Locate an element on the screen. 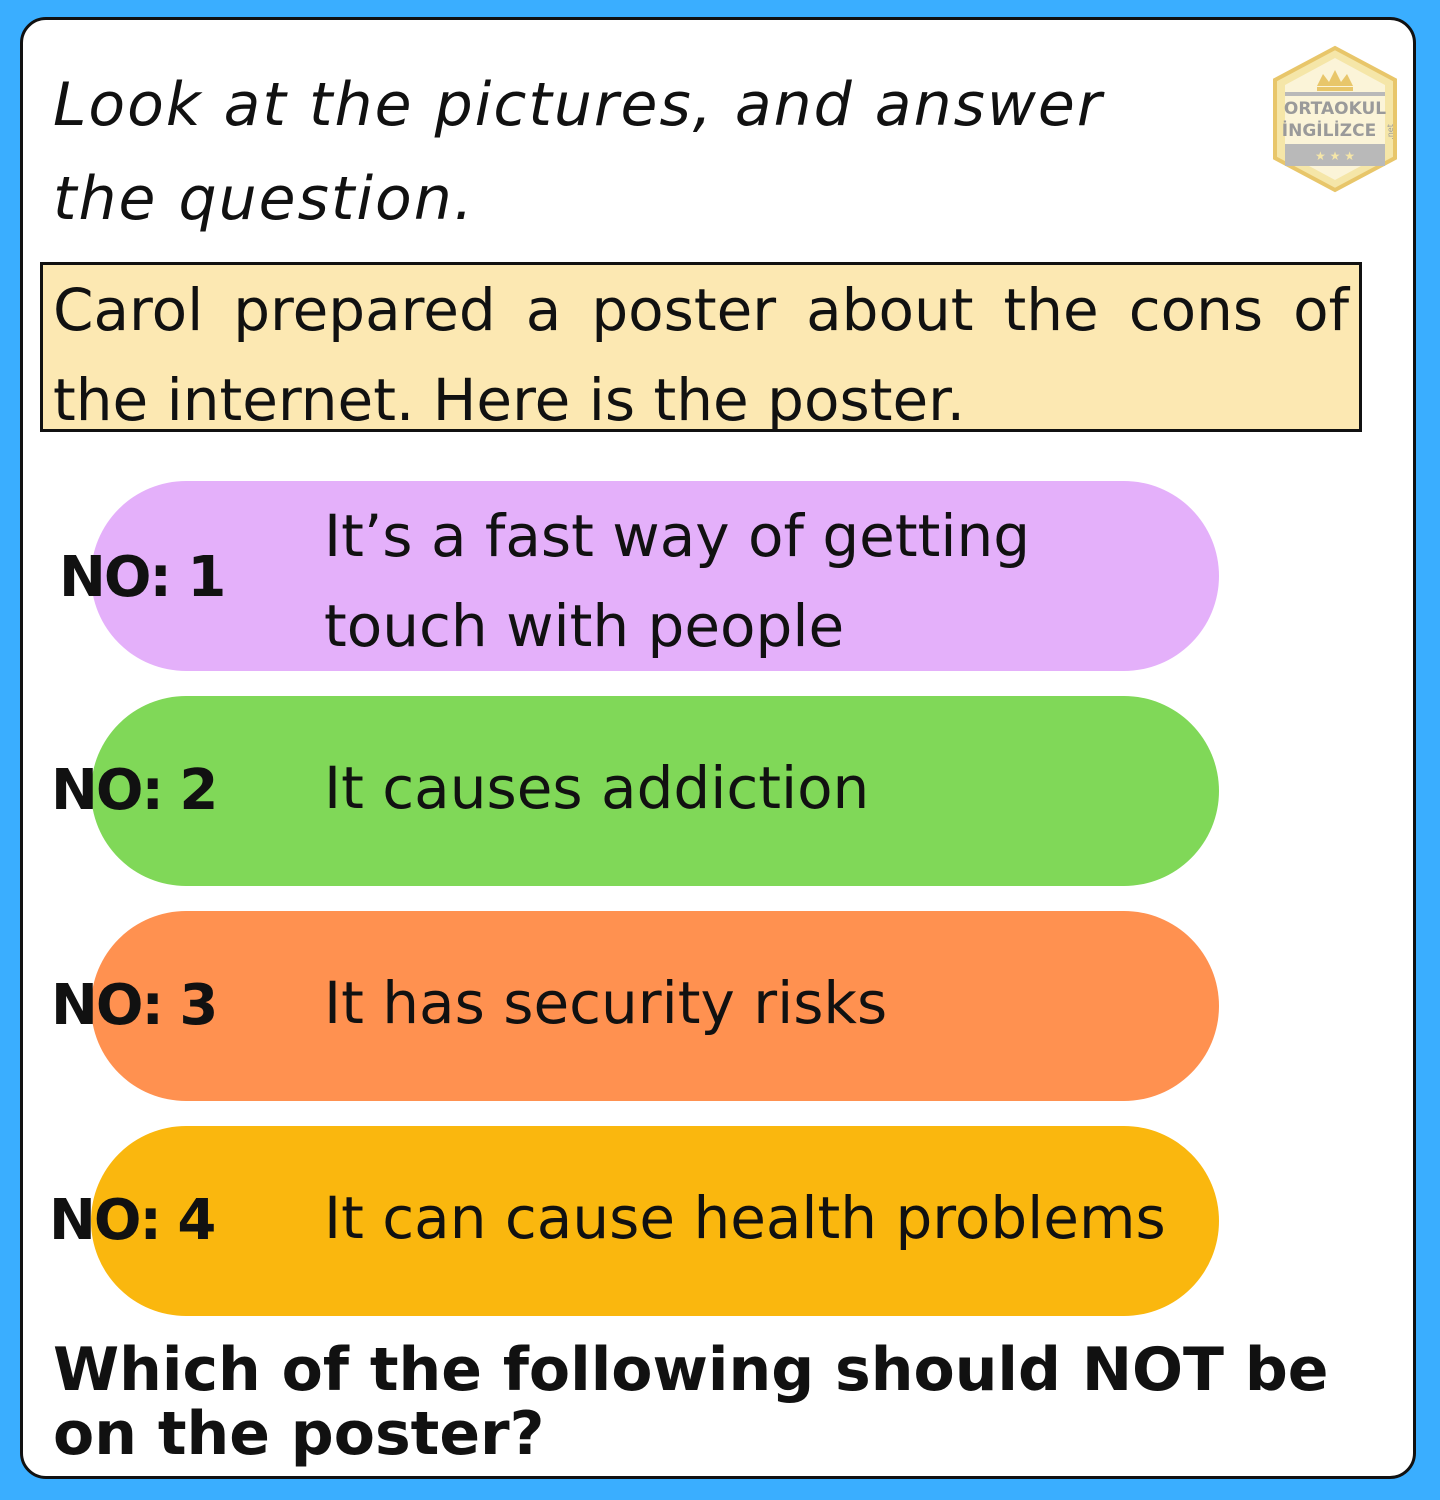 Image resolution: width=1440 pixels, height=1500 pixels. option-3-text: It has security risks is located at coordinates (606, 1003).